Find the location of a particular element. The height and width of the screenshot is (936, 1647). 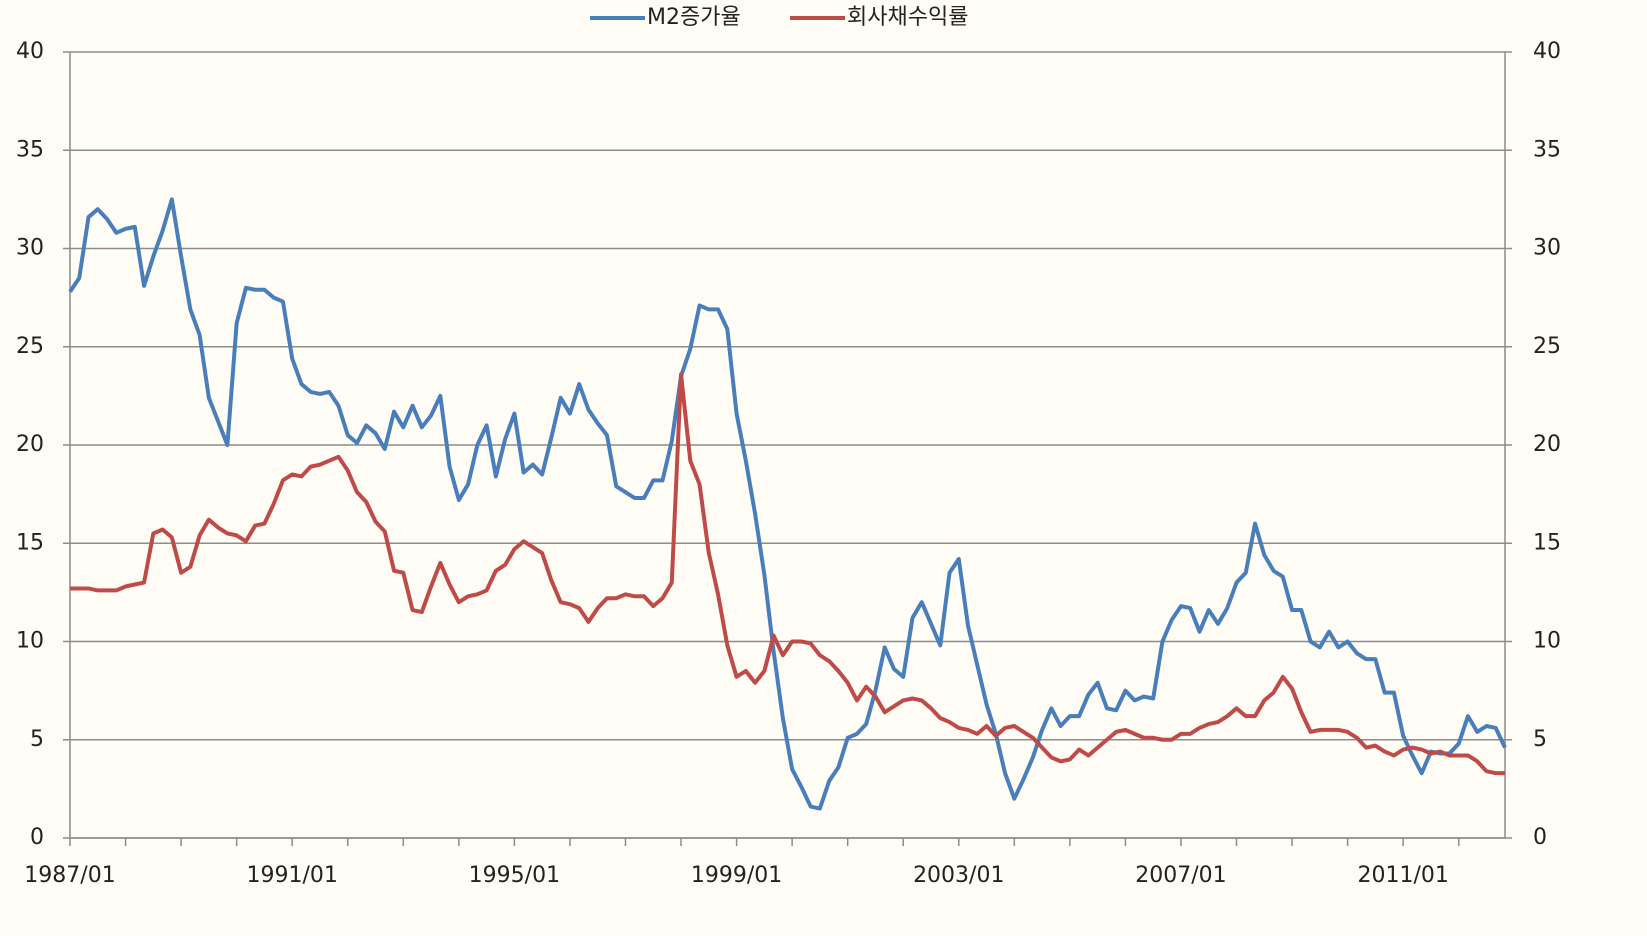

y2-tick-label: 15 is located at coordinates (1547, 542).